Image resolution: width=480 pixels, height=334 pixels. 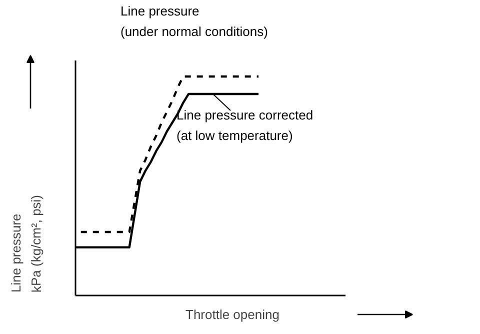 What do you see at coordinates (194, 21) in the screenshot?
I see `text: Line pressure (under normal conditions)` at bounding box center [194, 21].